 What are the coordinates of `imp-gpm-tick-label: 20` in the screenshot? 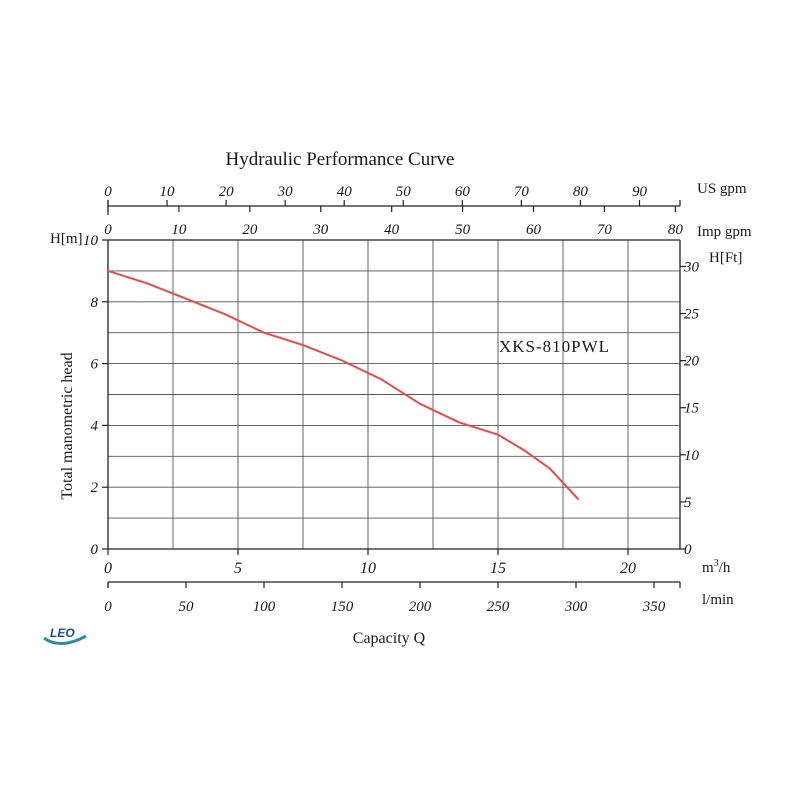 It's located at (250, 230).